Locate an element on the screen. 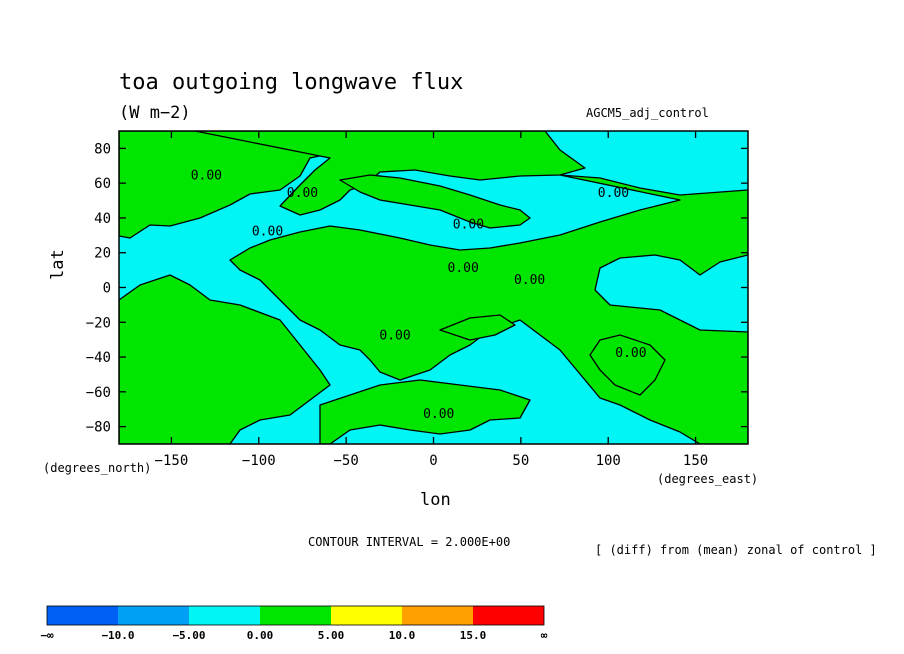  y-tick-label: −40 is located at coordinates (98, 358).